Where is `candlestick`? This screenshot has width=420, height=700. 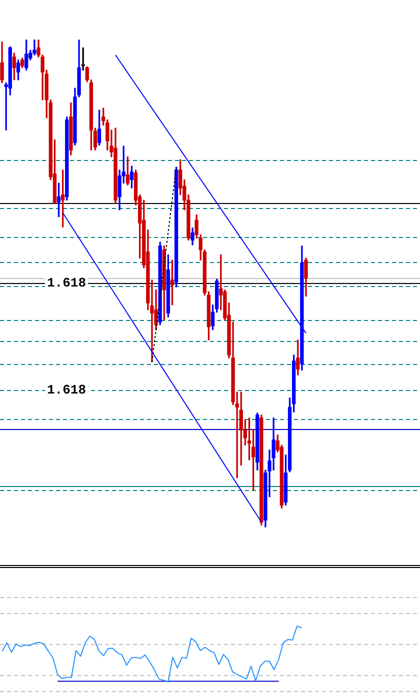 candlestick is located at coordinates (83, 58).